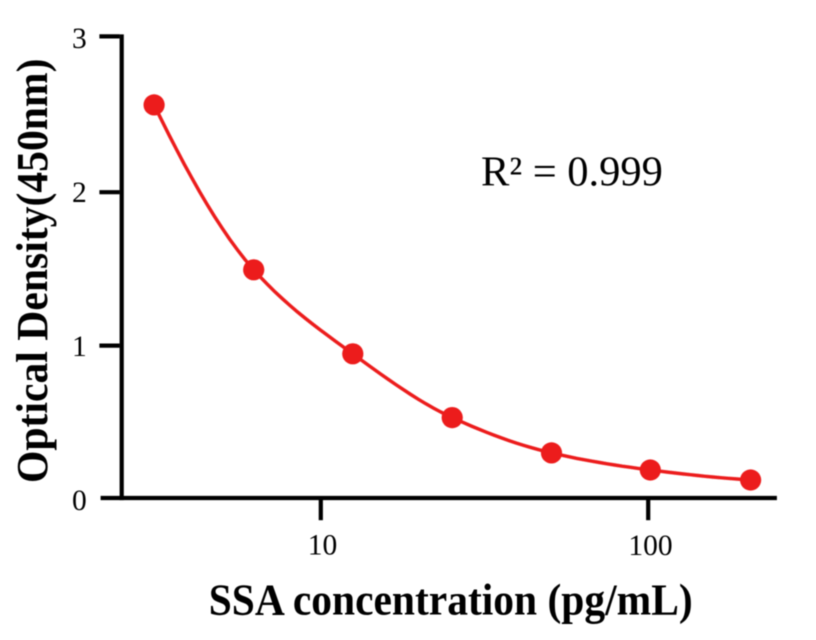  Describe the element at coordinates (79, 501) in the screenshot. I see `svg-text: 0` at that location.